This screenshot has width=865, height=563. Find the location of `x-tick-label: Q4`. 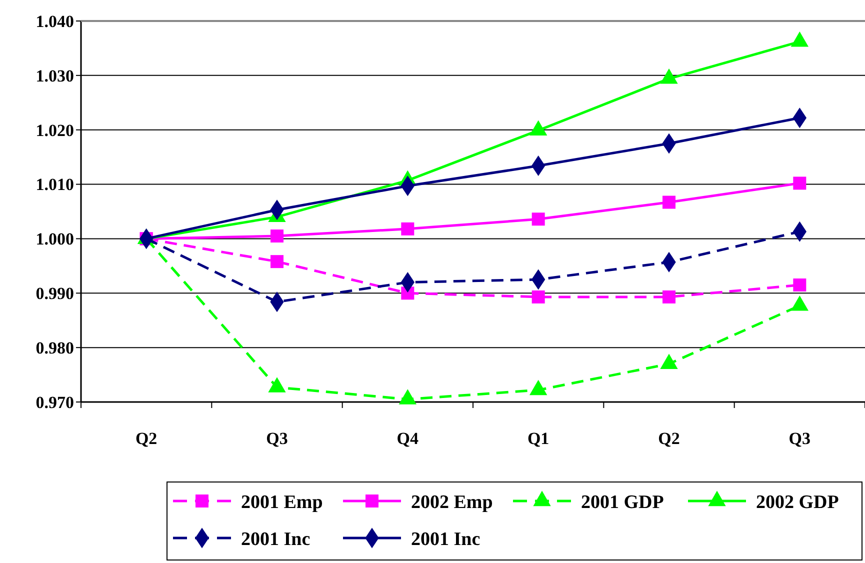

x-tick-label: Q4 is located at coordinates (408, 438).